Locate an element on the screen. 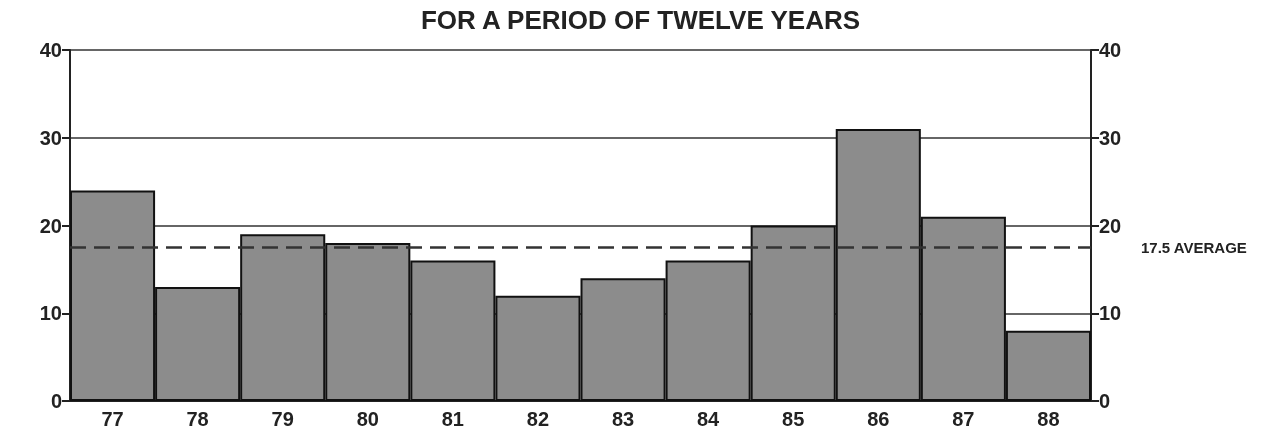 The height and width of the screenshot is (441, 1281). ref-line-label: 17.5 AVERAGE is located at coordinates (1194, 247).